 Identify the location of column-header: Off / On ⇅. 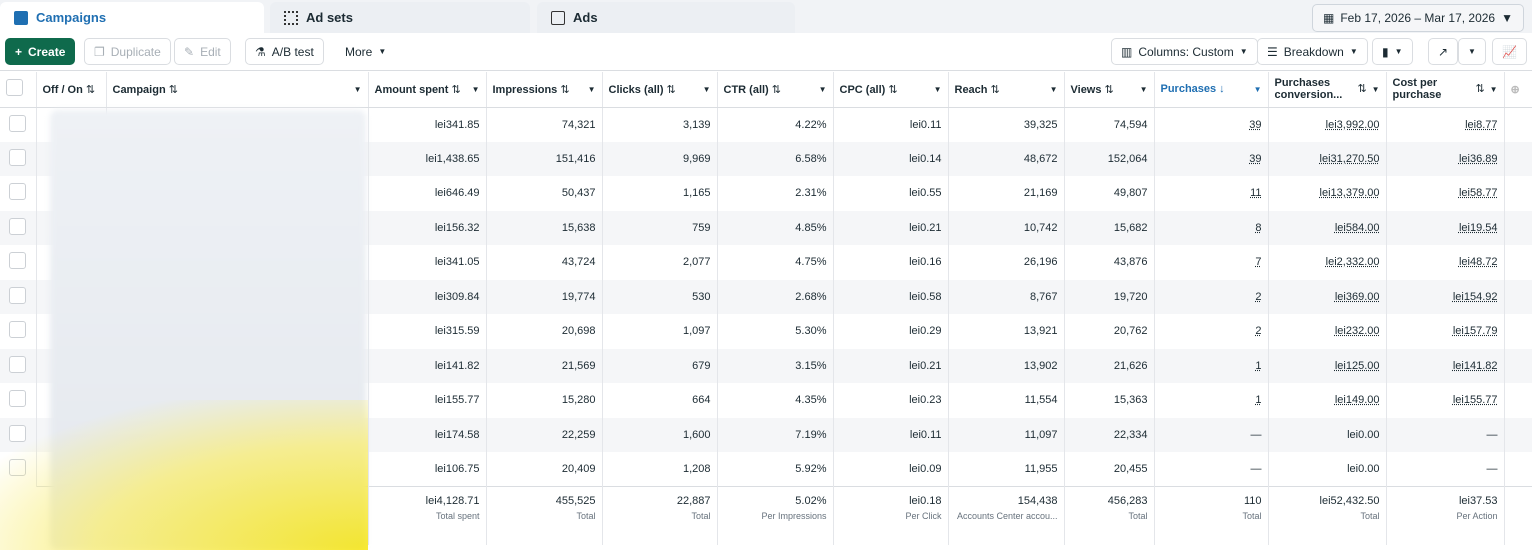
(71, 90).